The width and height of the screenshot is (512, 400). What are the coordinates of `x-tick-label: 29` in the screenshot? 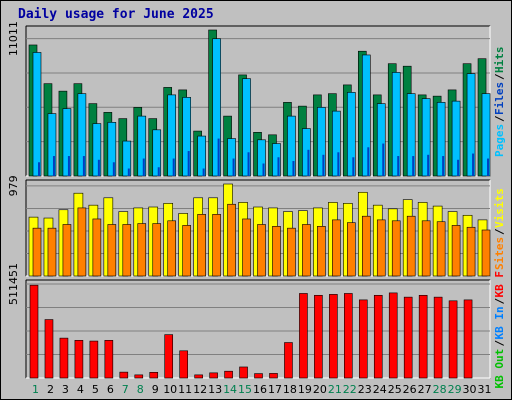 It's located at (455, 389).